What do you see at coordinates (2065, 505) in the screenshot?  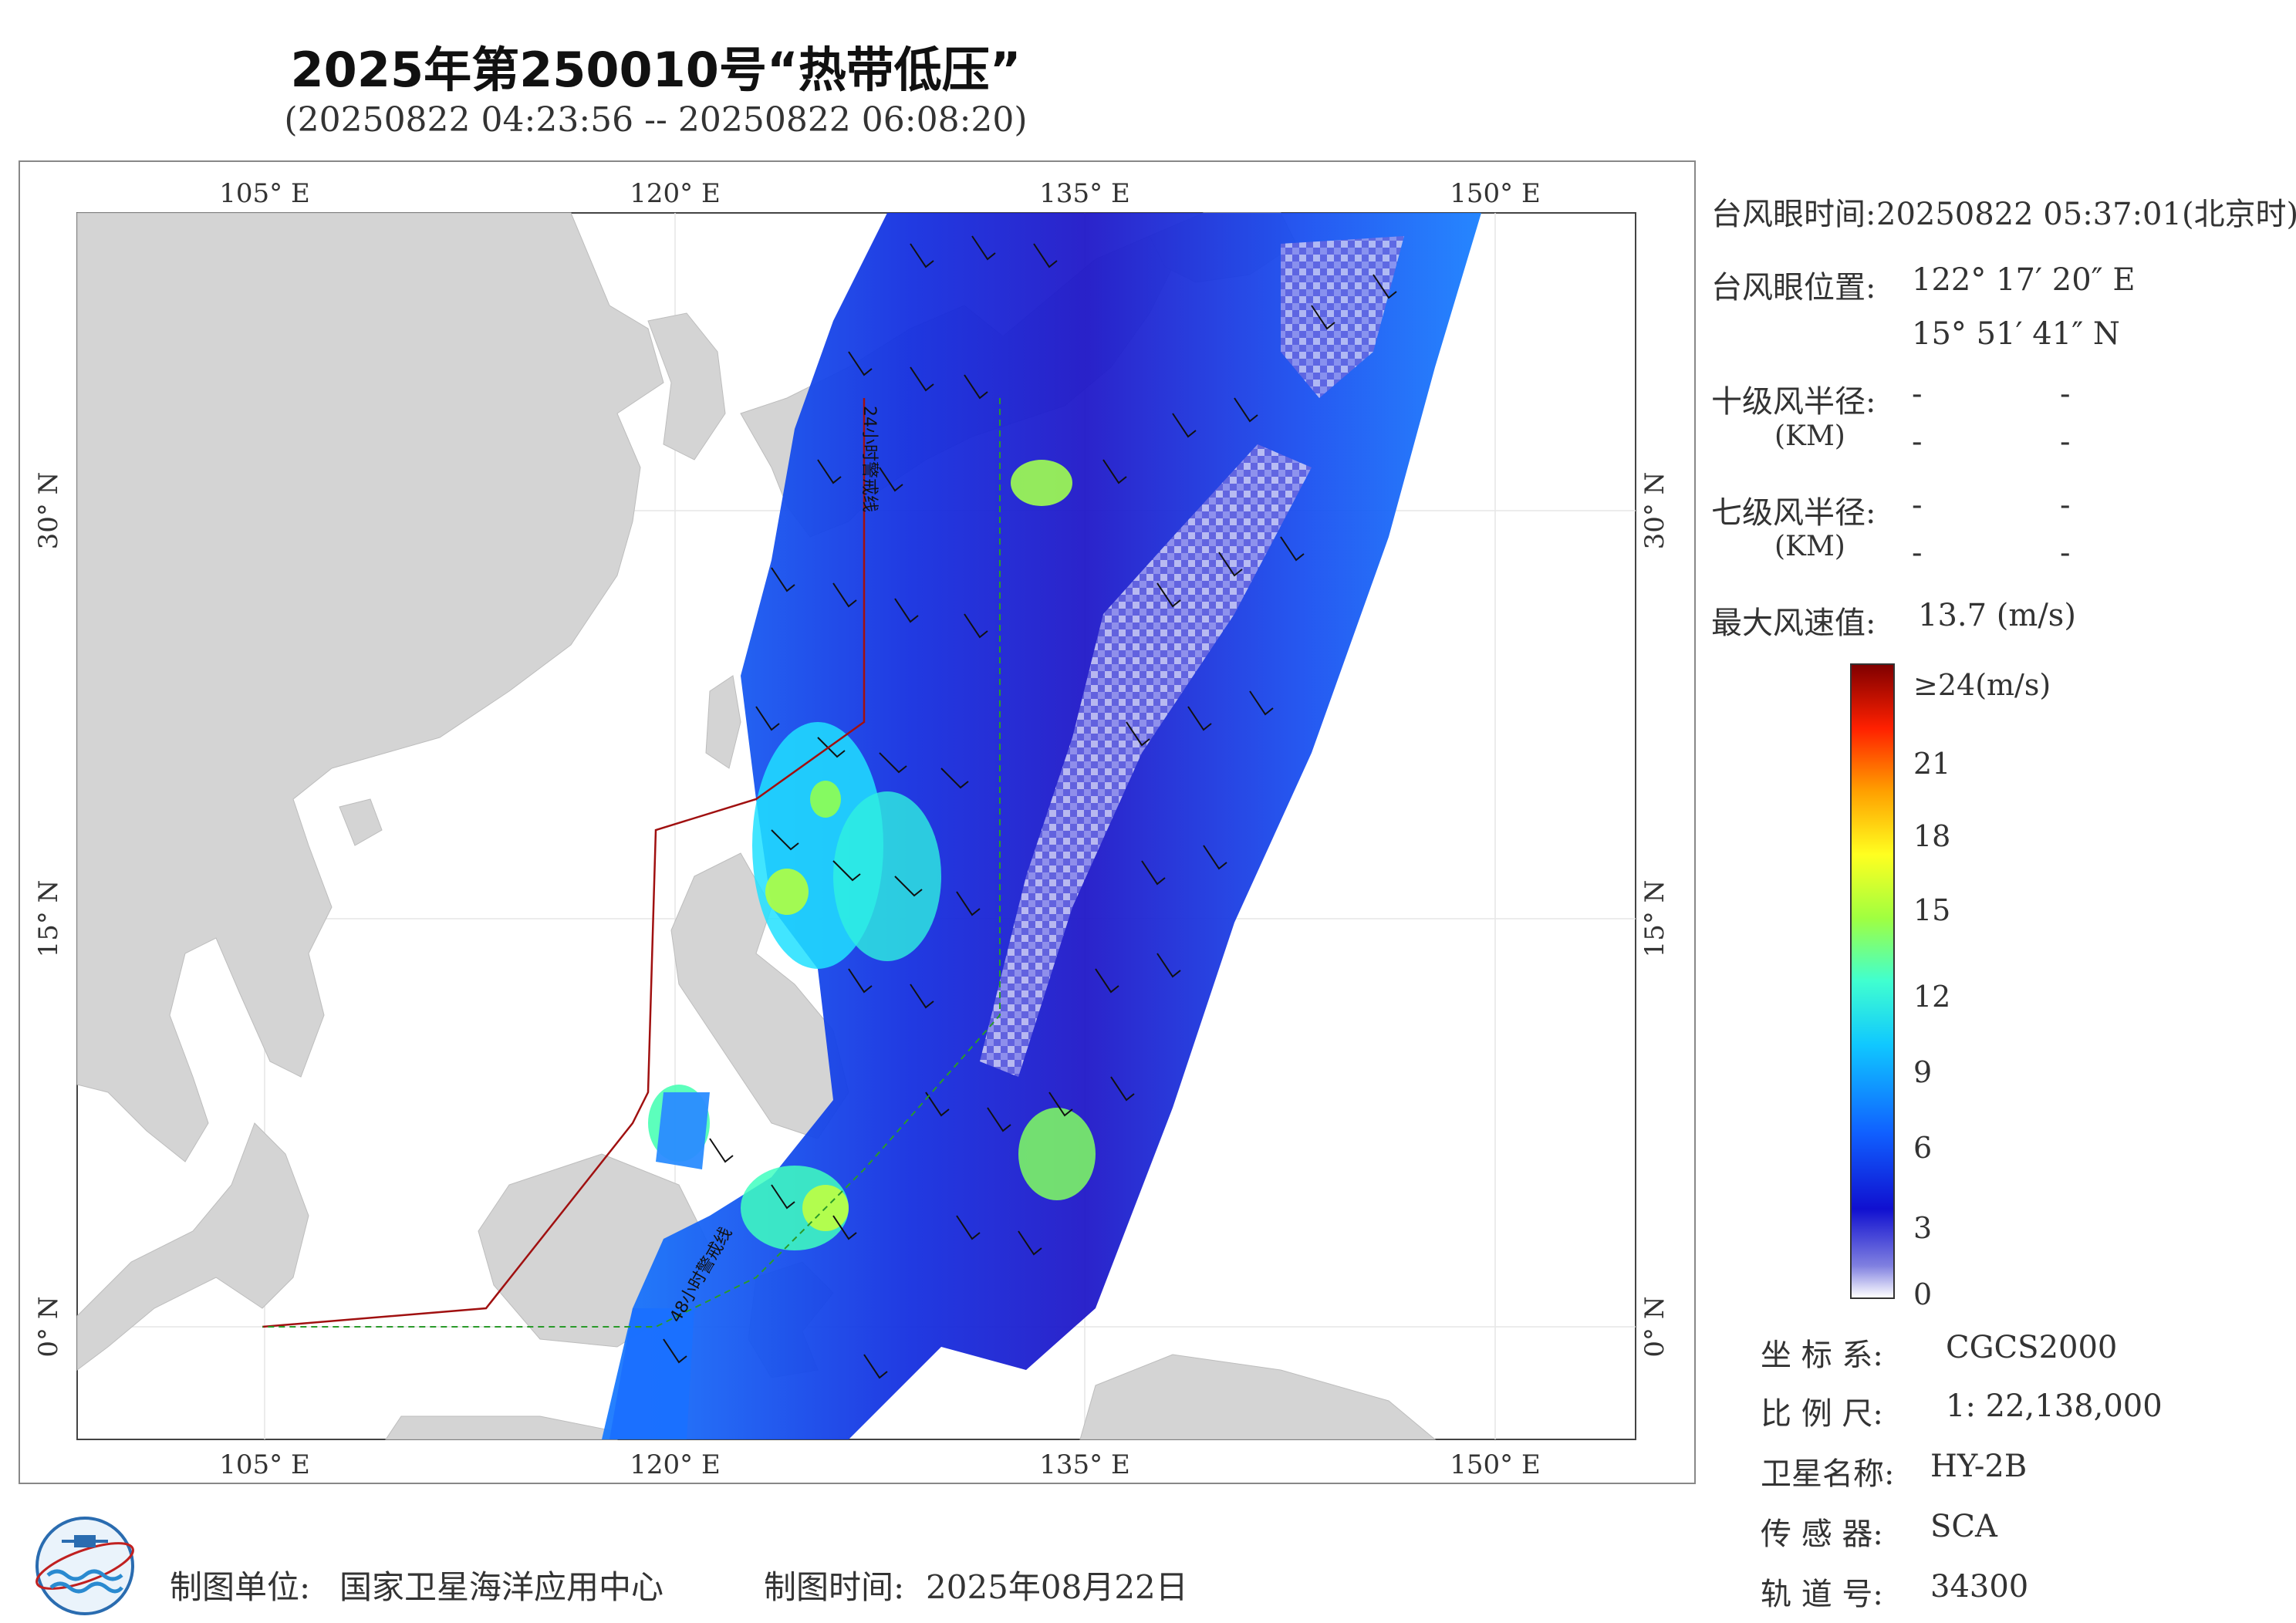 I see `r7-value-2: -` at bounding box center [2065, 505].